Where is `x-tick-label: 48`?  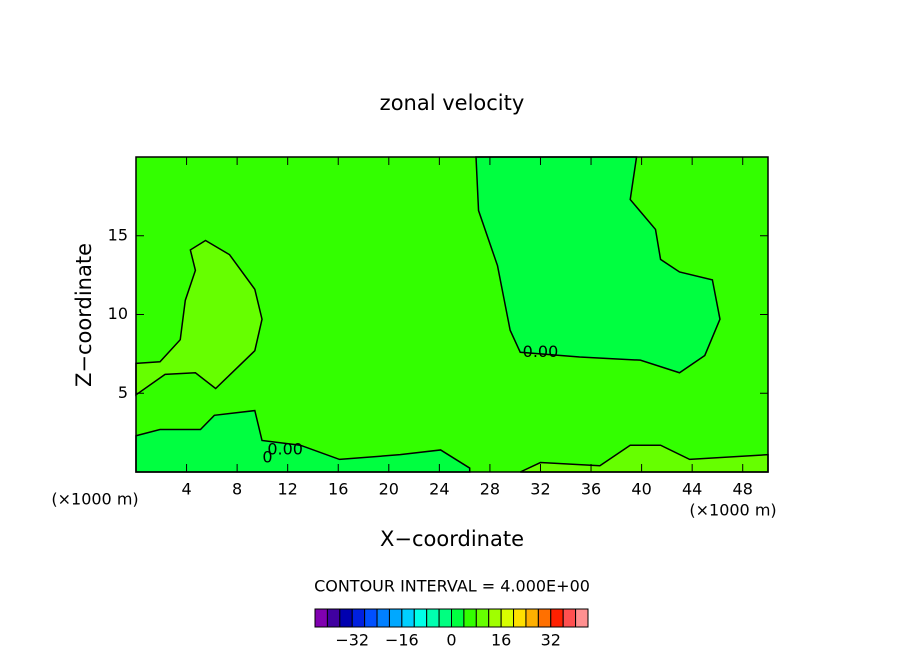 x-tick-label: 48 is located at coordinates (743, 489).